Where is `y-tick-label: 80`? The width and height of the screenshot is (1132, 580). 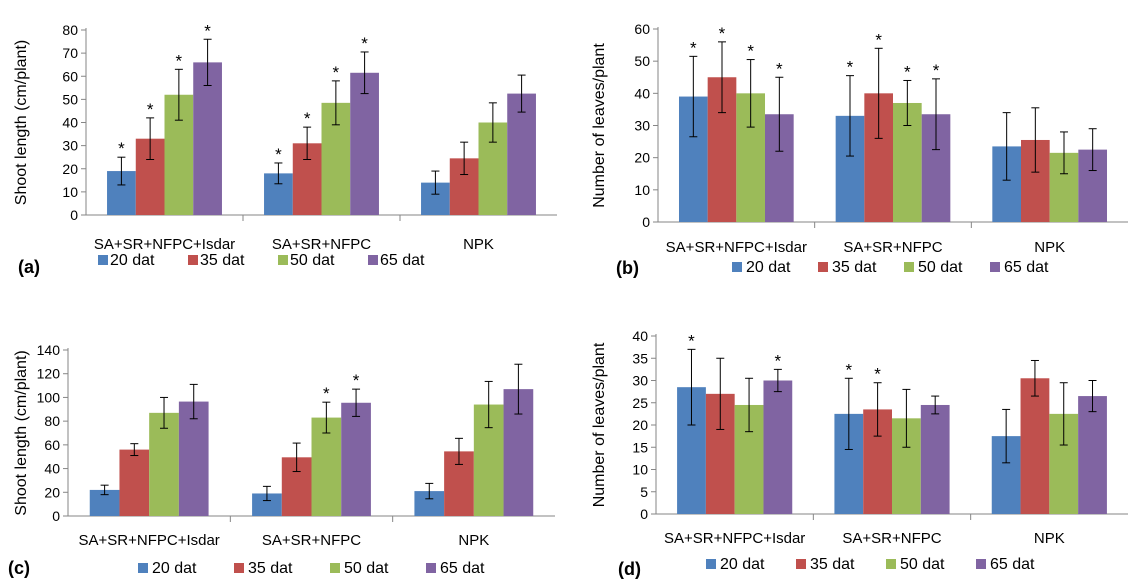 y-tick-label: 80 is located at coordinates (52, 421).